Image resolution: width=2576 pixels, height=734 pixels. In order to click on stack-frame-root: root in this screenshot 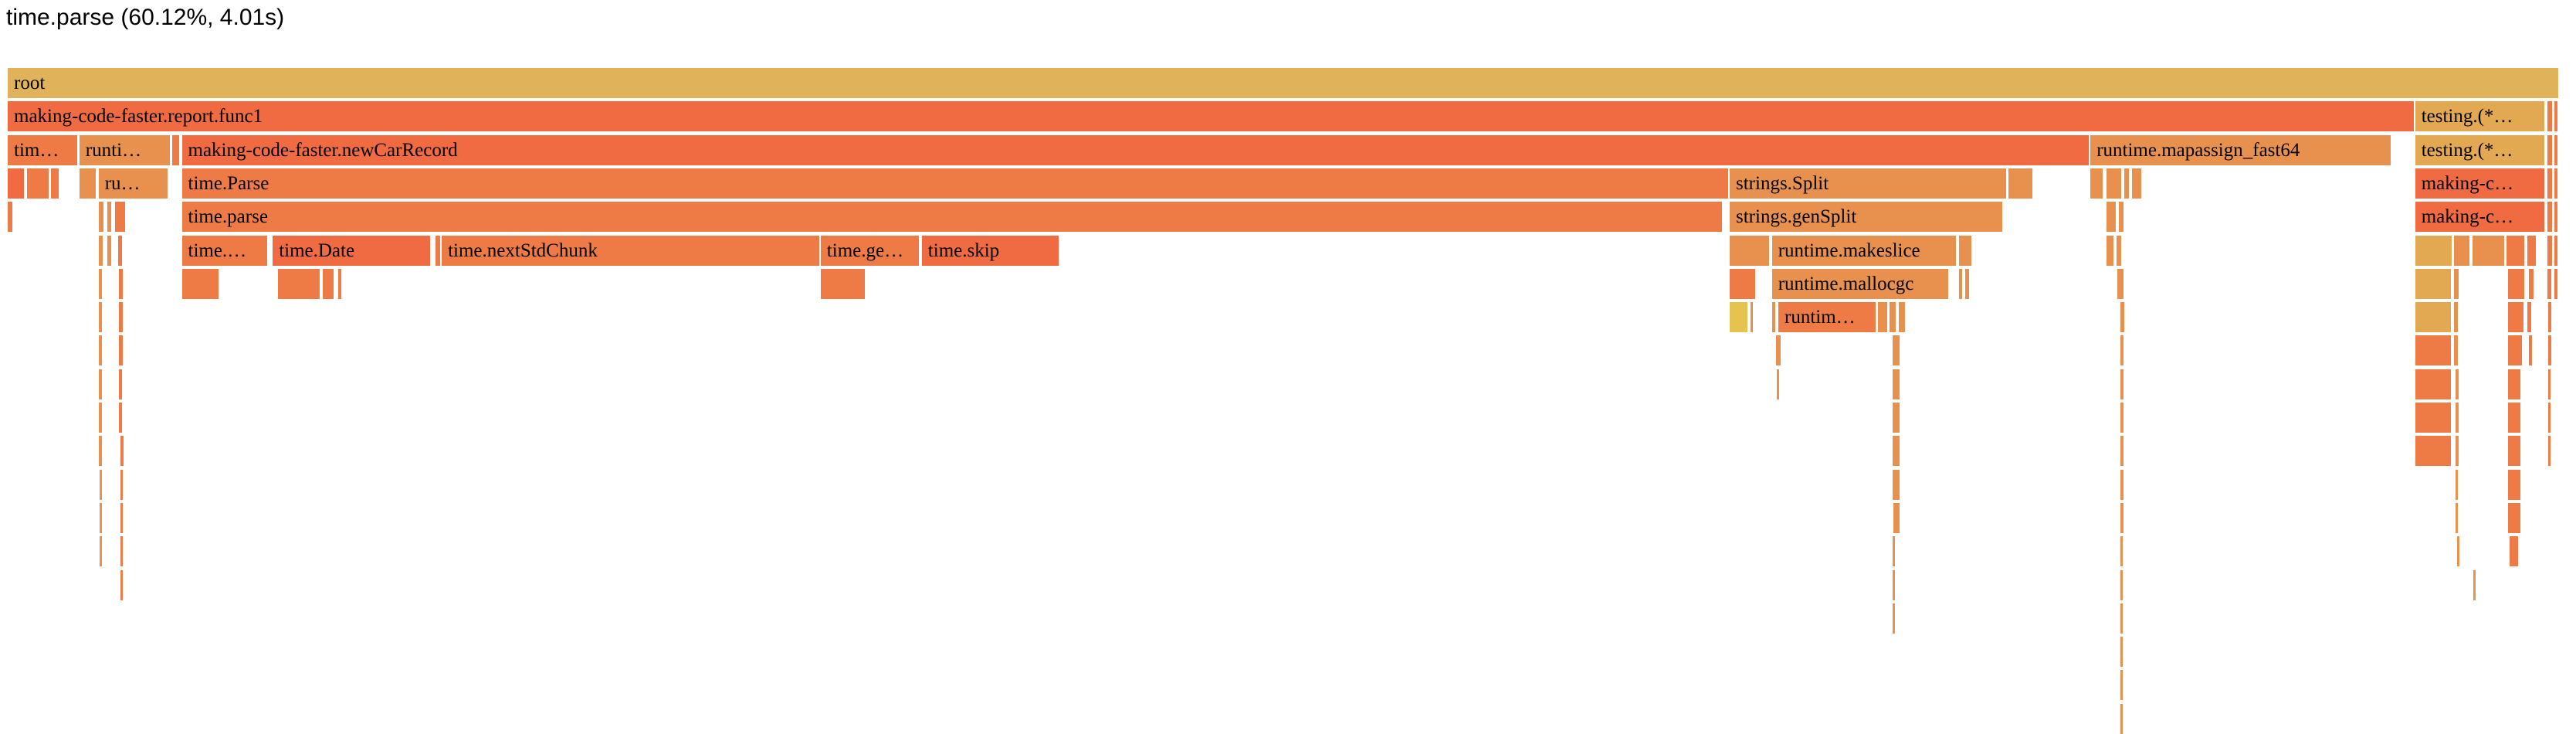, I will do `click(1284, 83)`.